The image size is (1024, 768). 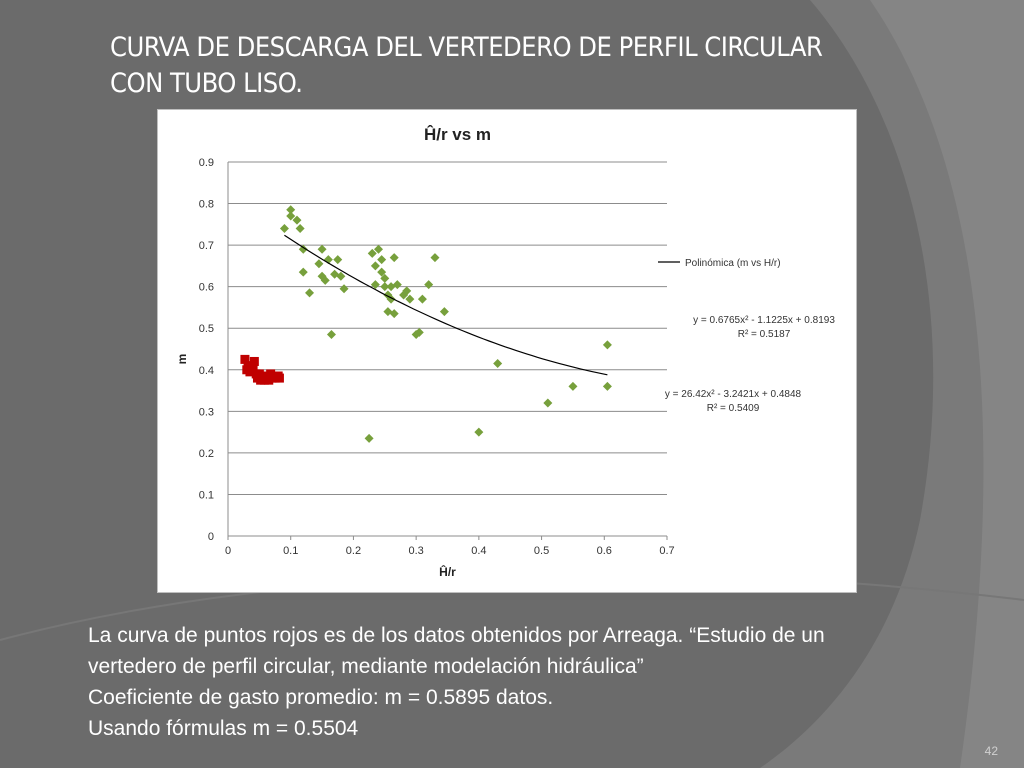 What do you see at coordinates (206, 371) in the screenshot?
I see `y-tick-label: 0.4` at bounding box center [206, 371].